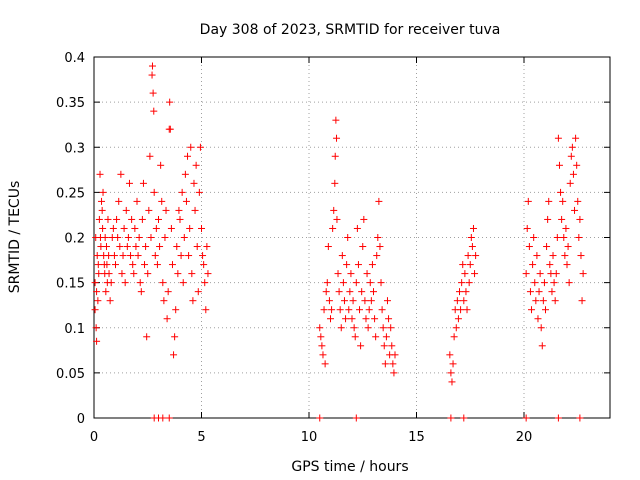 The width and height of the screenshot is (640, 480). Describe the element at coordinates (74, 58) in the screenshot. I see `y-tick-label: 0.4` at that location.